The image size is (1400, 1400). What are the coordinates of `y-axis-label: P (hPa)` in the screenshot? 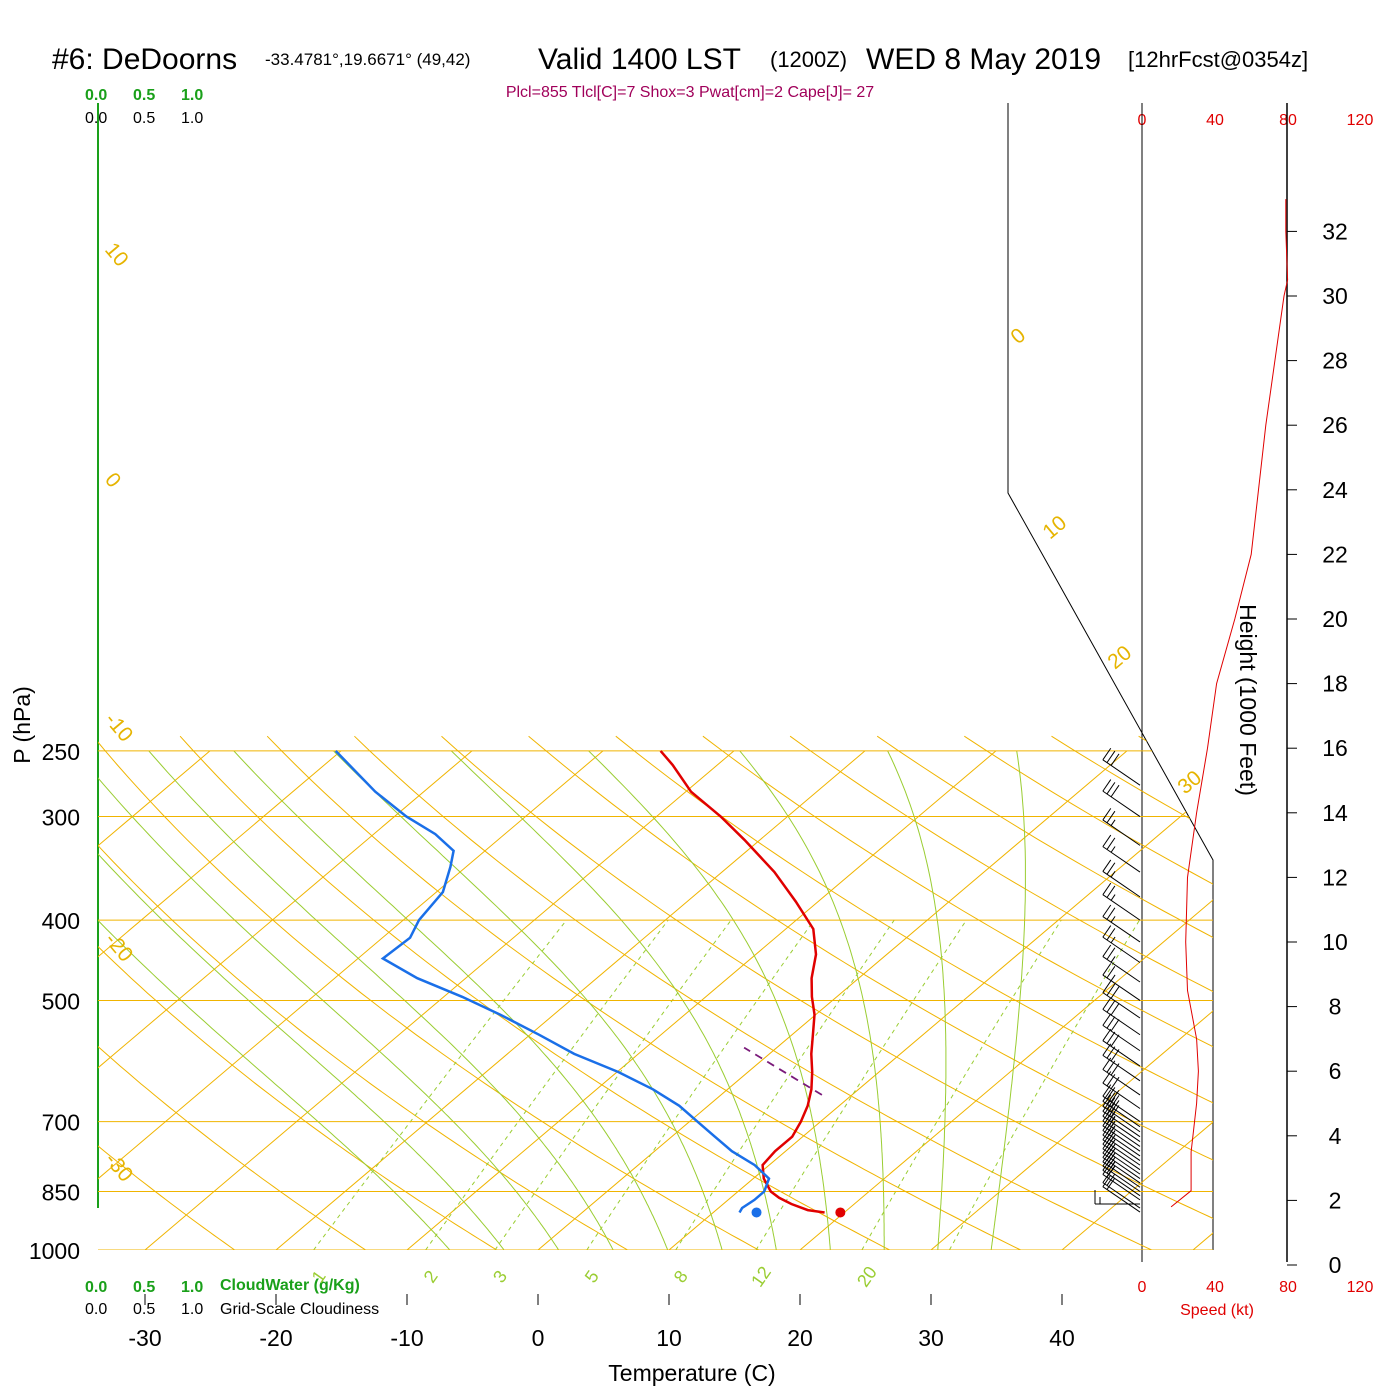 It's located at (22, 725).